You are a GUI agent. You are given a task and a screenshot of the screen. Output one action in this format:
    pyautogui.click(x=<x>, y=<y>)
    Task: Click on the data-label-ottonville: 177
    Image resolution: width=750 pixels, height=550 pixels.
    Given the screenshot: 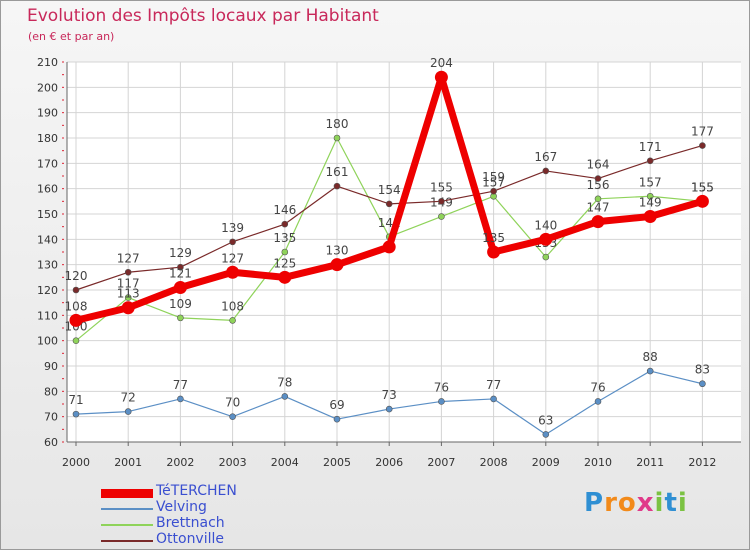 What is the action you would take?
    pyautogui.click(x=702, y=132)
    